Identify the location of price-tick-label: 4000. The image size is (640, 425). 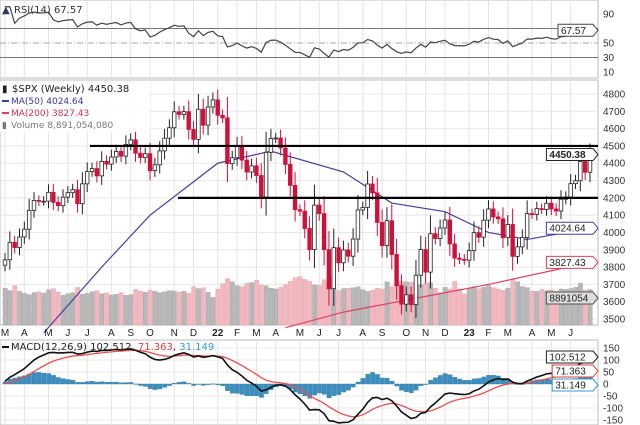
(614, 233).